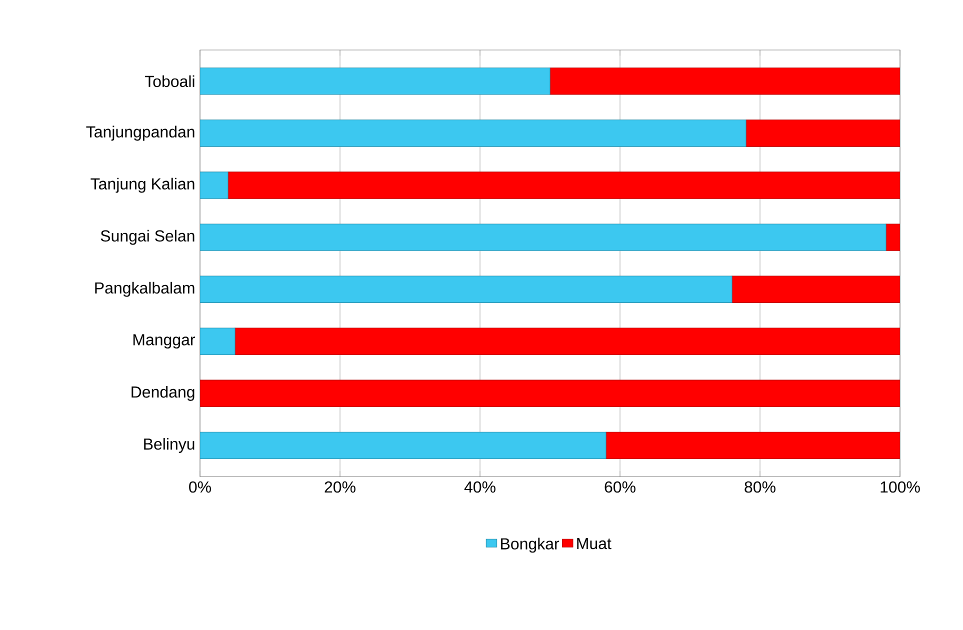 The width and height of the screenshot is (963, 630). What do you see at coordinates (142, 185) in the screenshot?
I see `y-tick-label: Tanjung Kalian` at bounding box center [142, 185].